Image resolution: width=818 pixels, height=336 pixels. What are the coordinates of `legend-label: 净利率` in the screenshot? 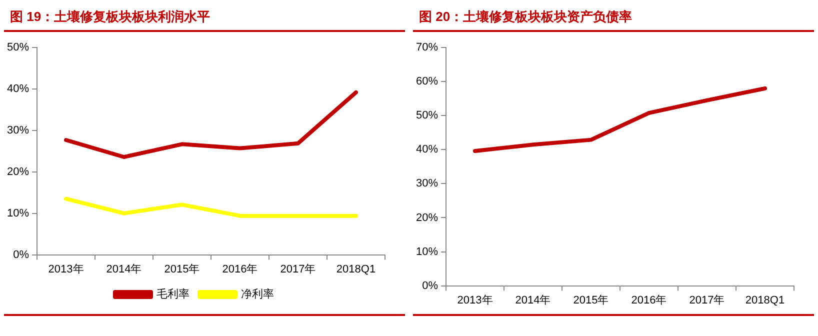 It's located at (257, 294).